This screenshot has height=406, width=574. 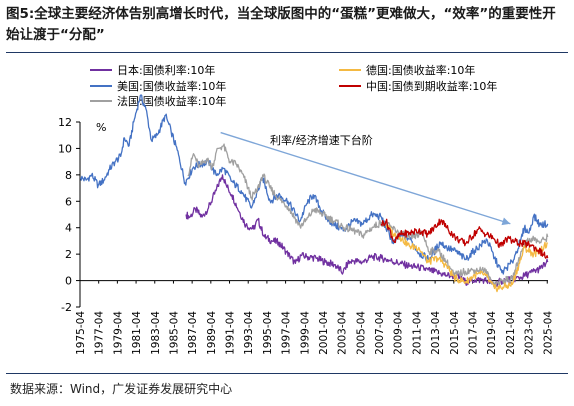 I want to click on x-tick-label: 1987-04, so click(x=193, y=333).